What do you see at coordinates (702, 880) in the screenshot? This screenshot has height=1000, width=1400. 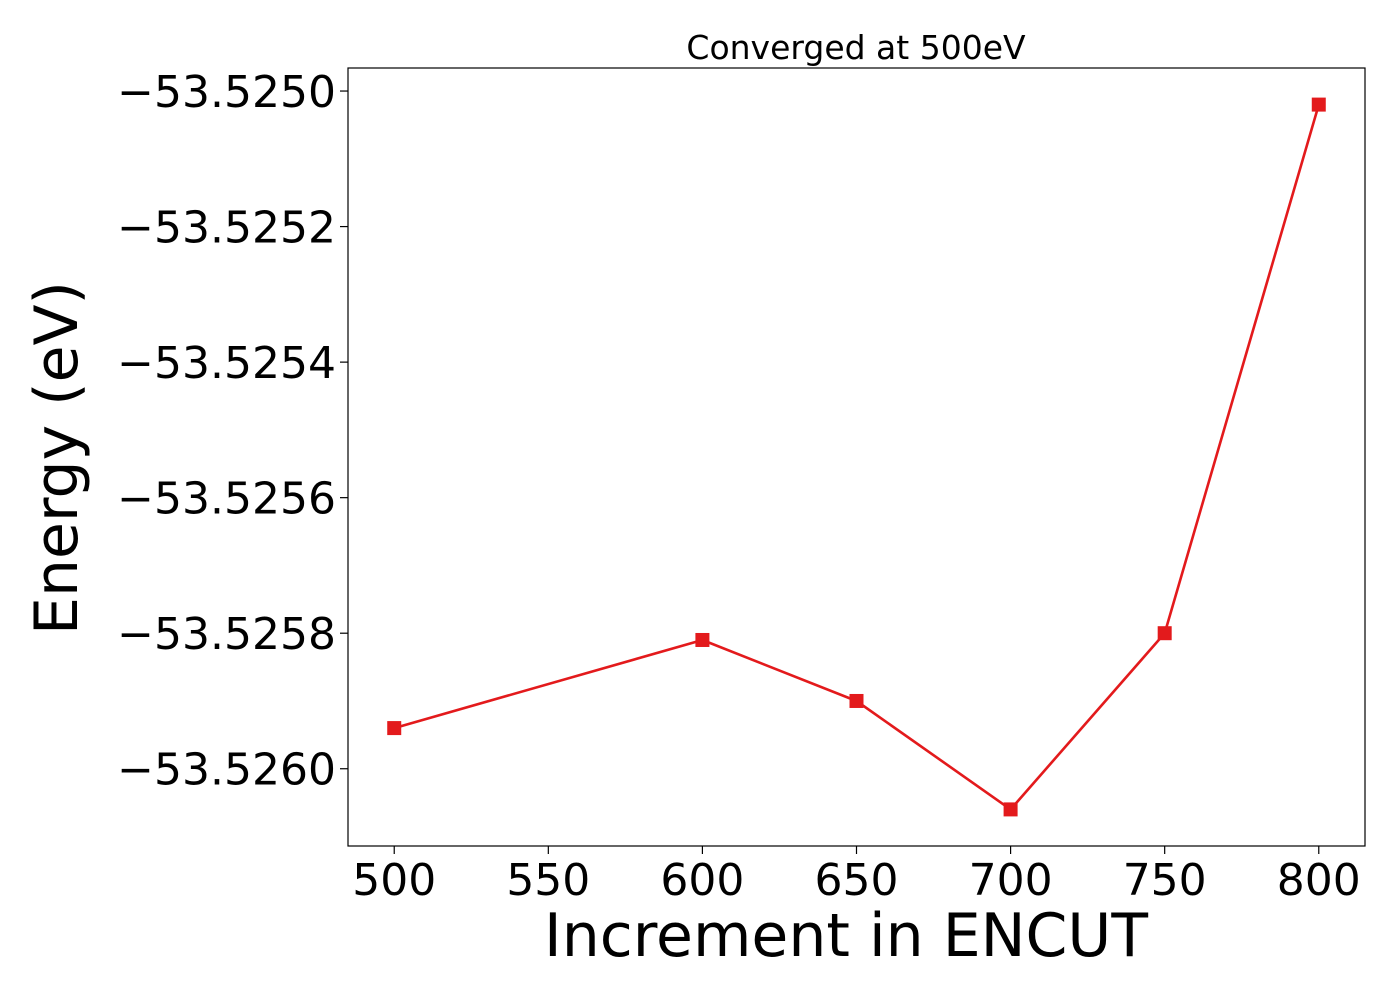 I see `x-tick-label: 600` at bounding box center [702, 880].